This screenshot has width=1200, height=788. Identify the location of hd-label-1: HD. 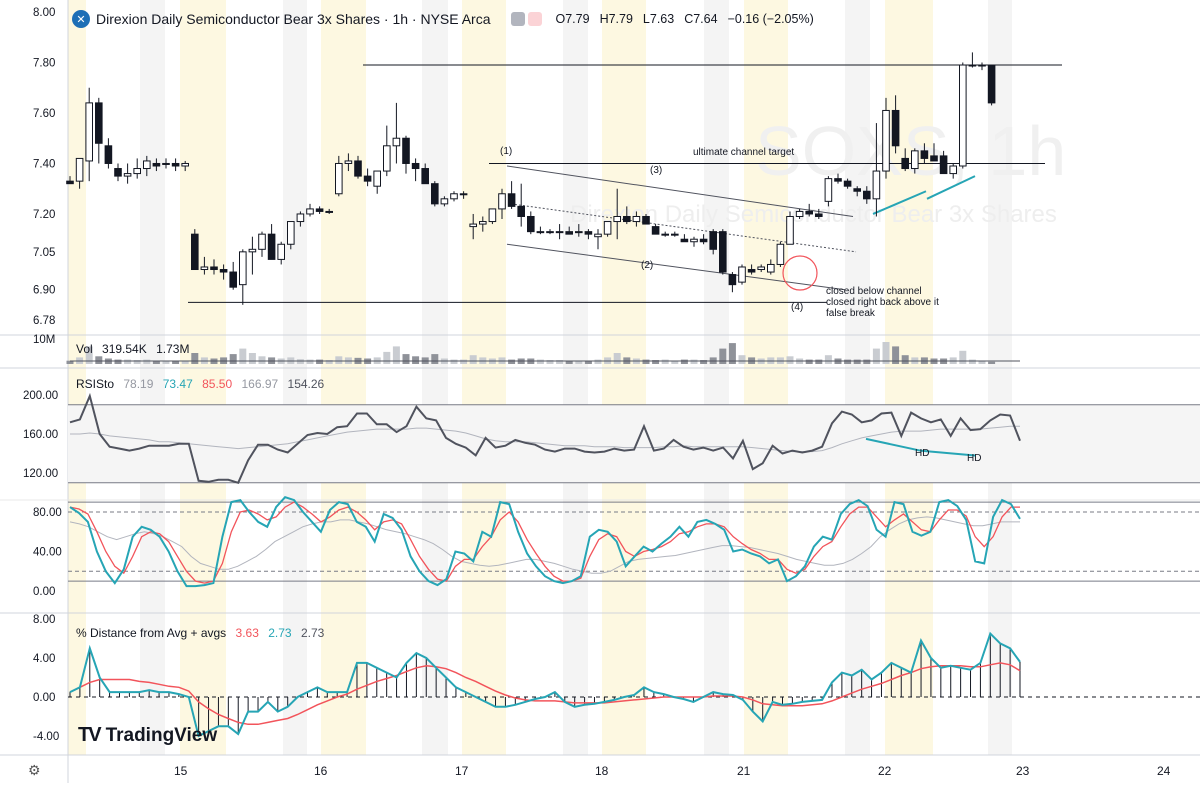
(922, 453).